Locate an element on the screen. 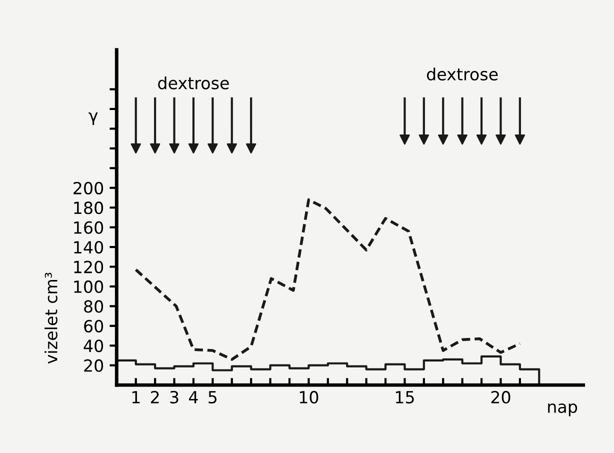 This screenshot has width=614, height=453. x-tick-label: 5 is located at coordinates (212, 397).